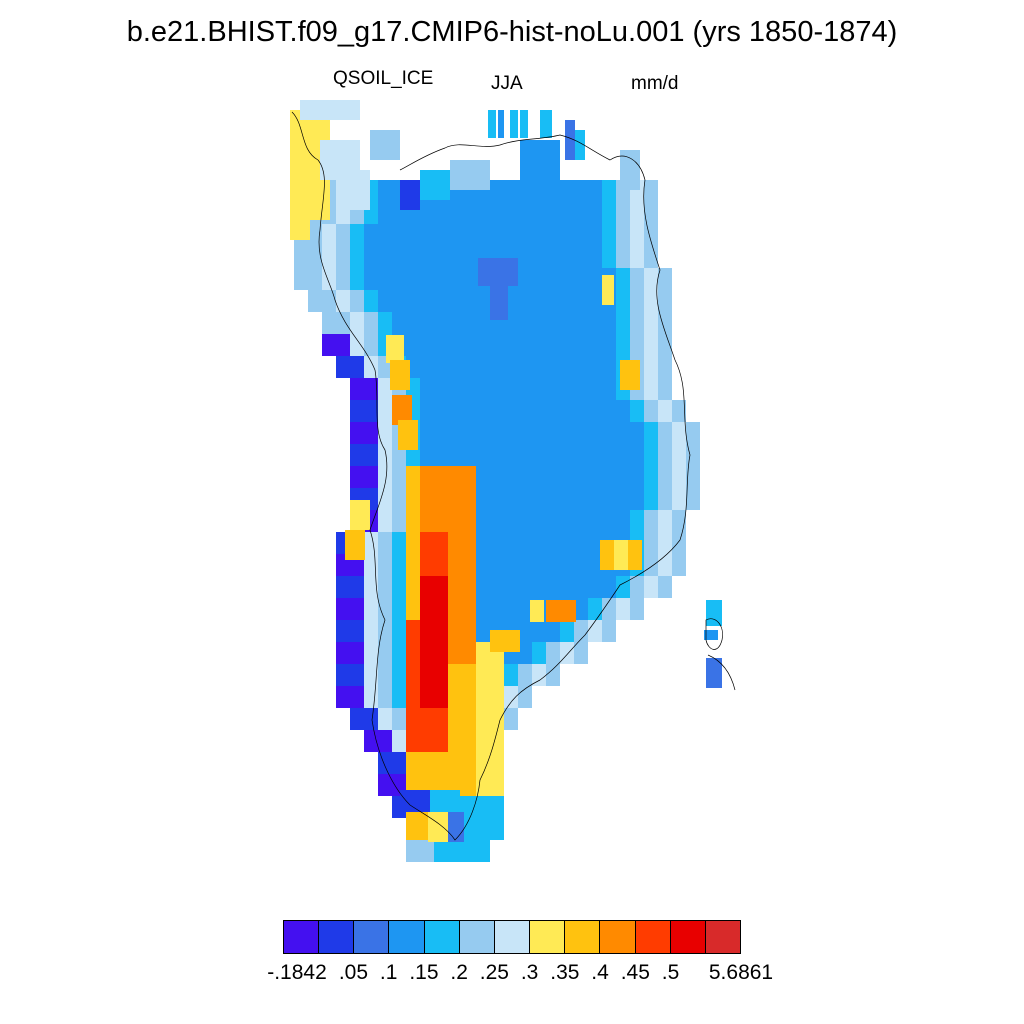 The image size is (1024, 1024). I want to click on colorbar-label: -.1842, so click(297, 972).